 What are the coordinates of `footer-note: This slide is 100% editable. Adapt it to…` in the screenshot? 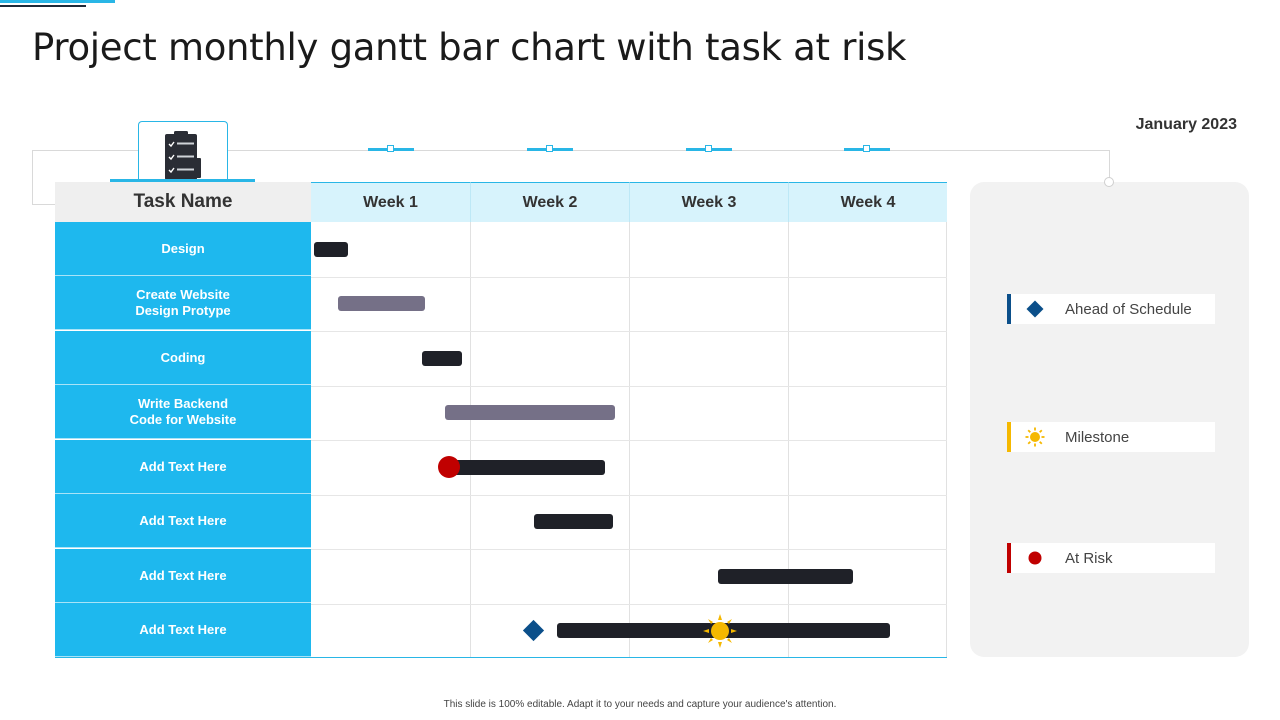 It's located at (640, 704).